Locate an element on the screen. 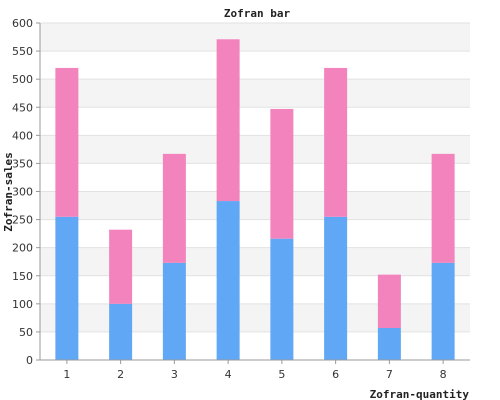 Image resolution: width=500 pixels, height=400 pixels. x-tick-label: 4 is located at coordinates (228, 374).